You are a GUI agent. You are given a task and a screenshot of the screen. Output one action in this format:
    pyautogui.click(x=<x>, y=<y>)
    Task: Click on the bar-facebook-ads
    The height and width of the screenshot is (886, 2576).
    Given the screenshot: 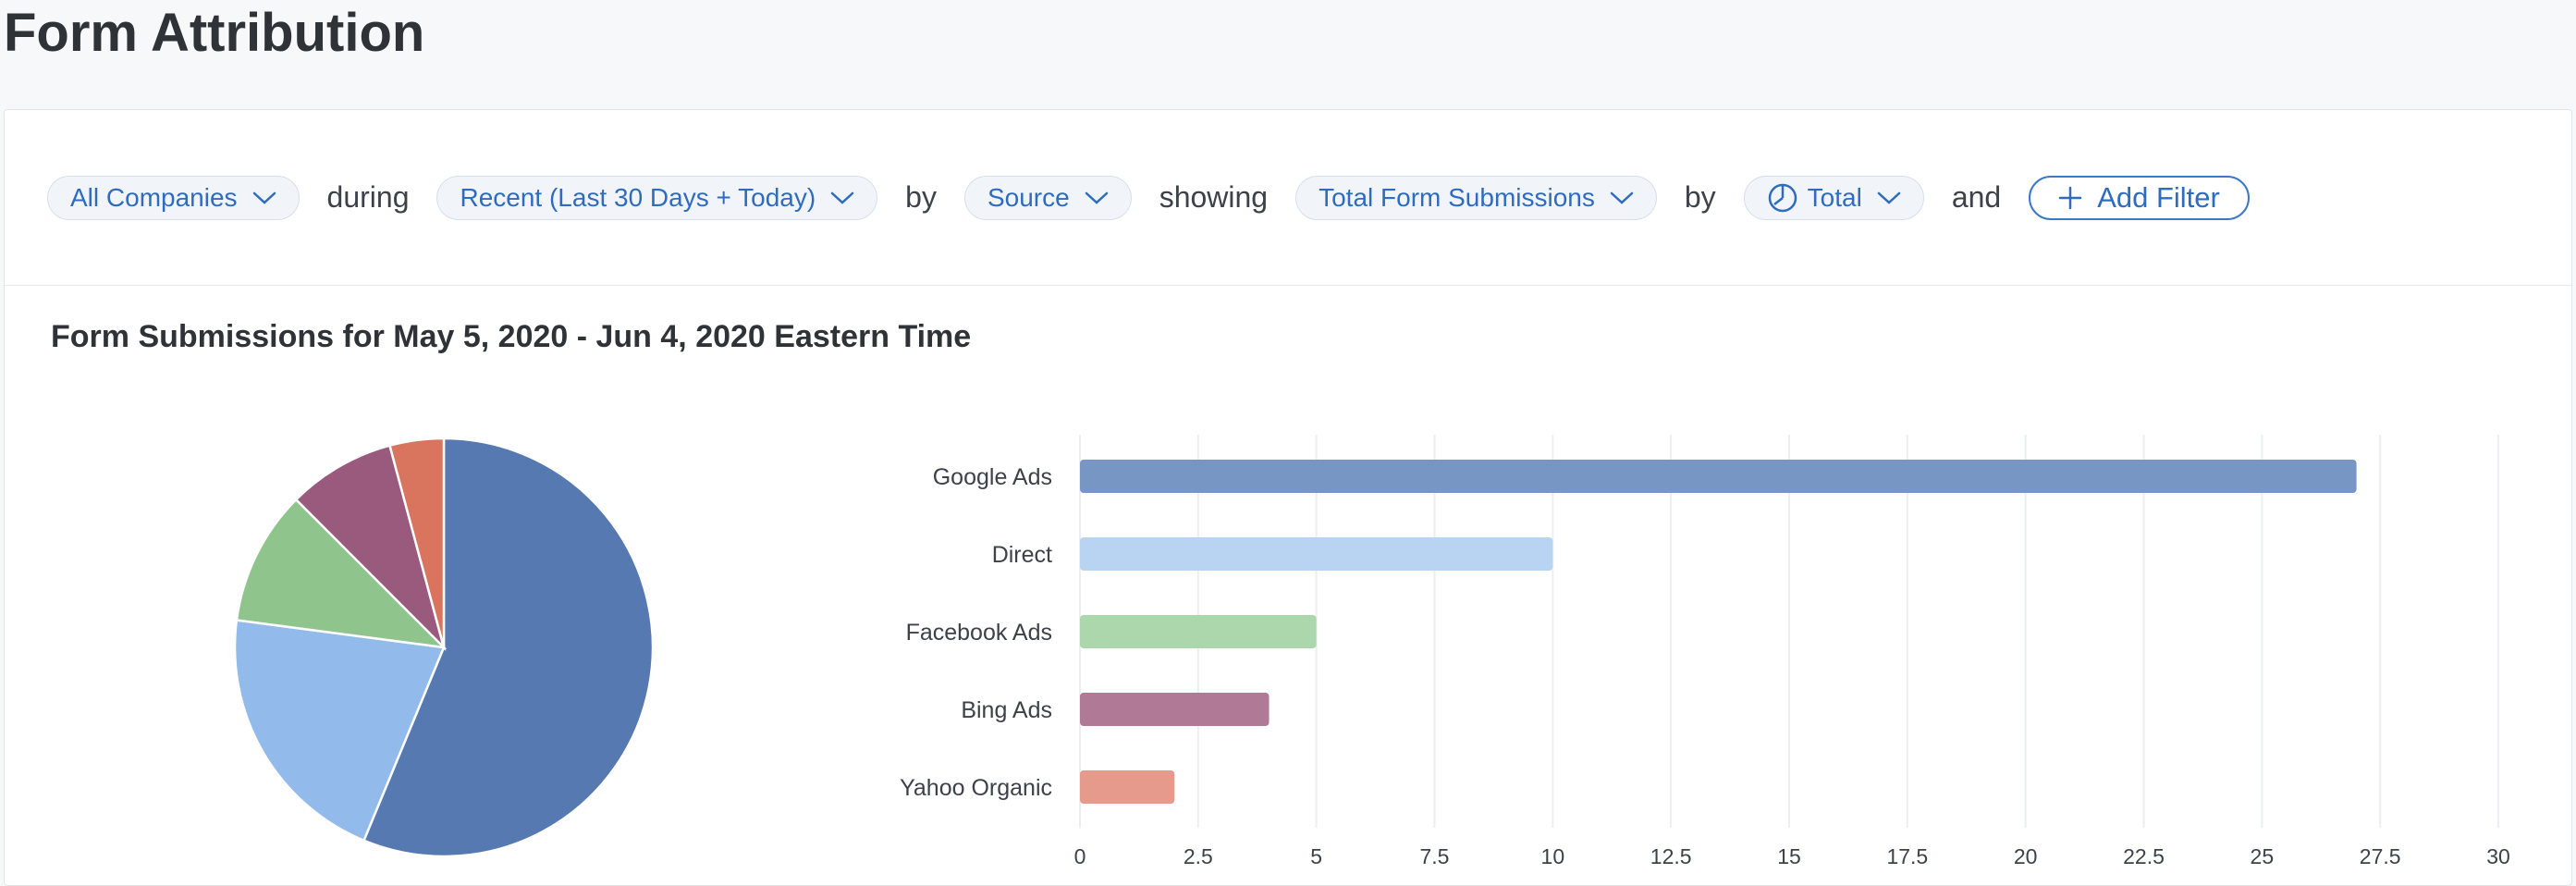 What is the action you would take?
    pyautogui.click(x=1199, y=631)
    